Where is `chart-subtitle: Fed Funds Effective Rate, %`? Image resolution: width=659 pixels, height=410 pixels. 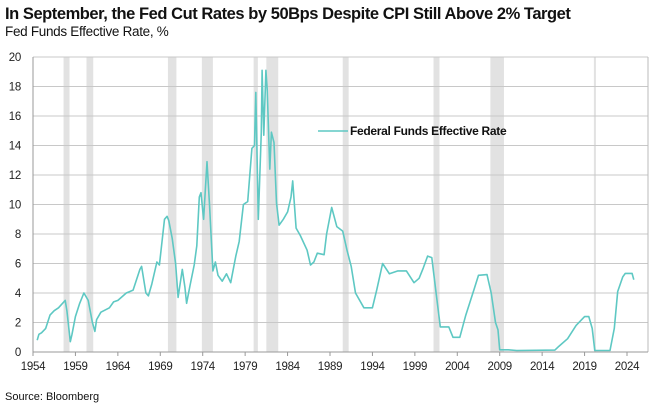 chart-subtitle: Fed Funds Effective Rate, % is located at coordinates (87, 31).